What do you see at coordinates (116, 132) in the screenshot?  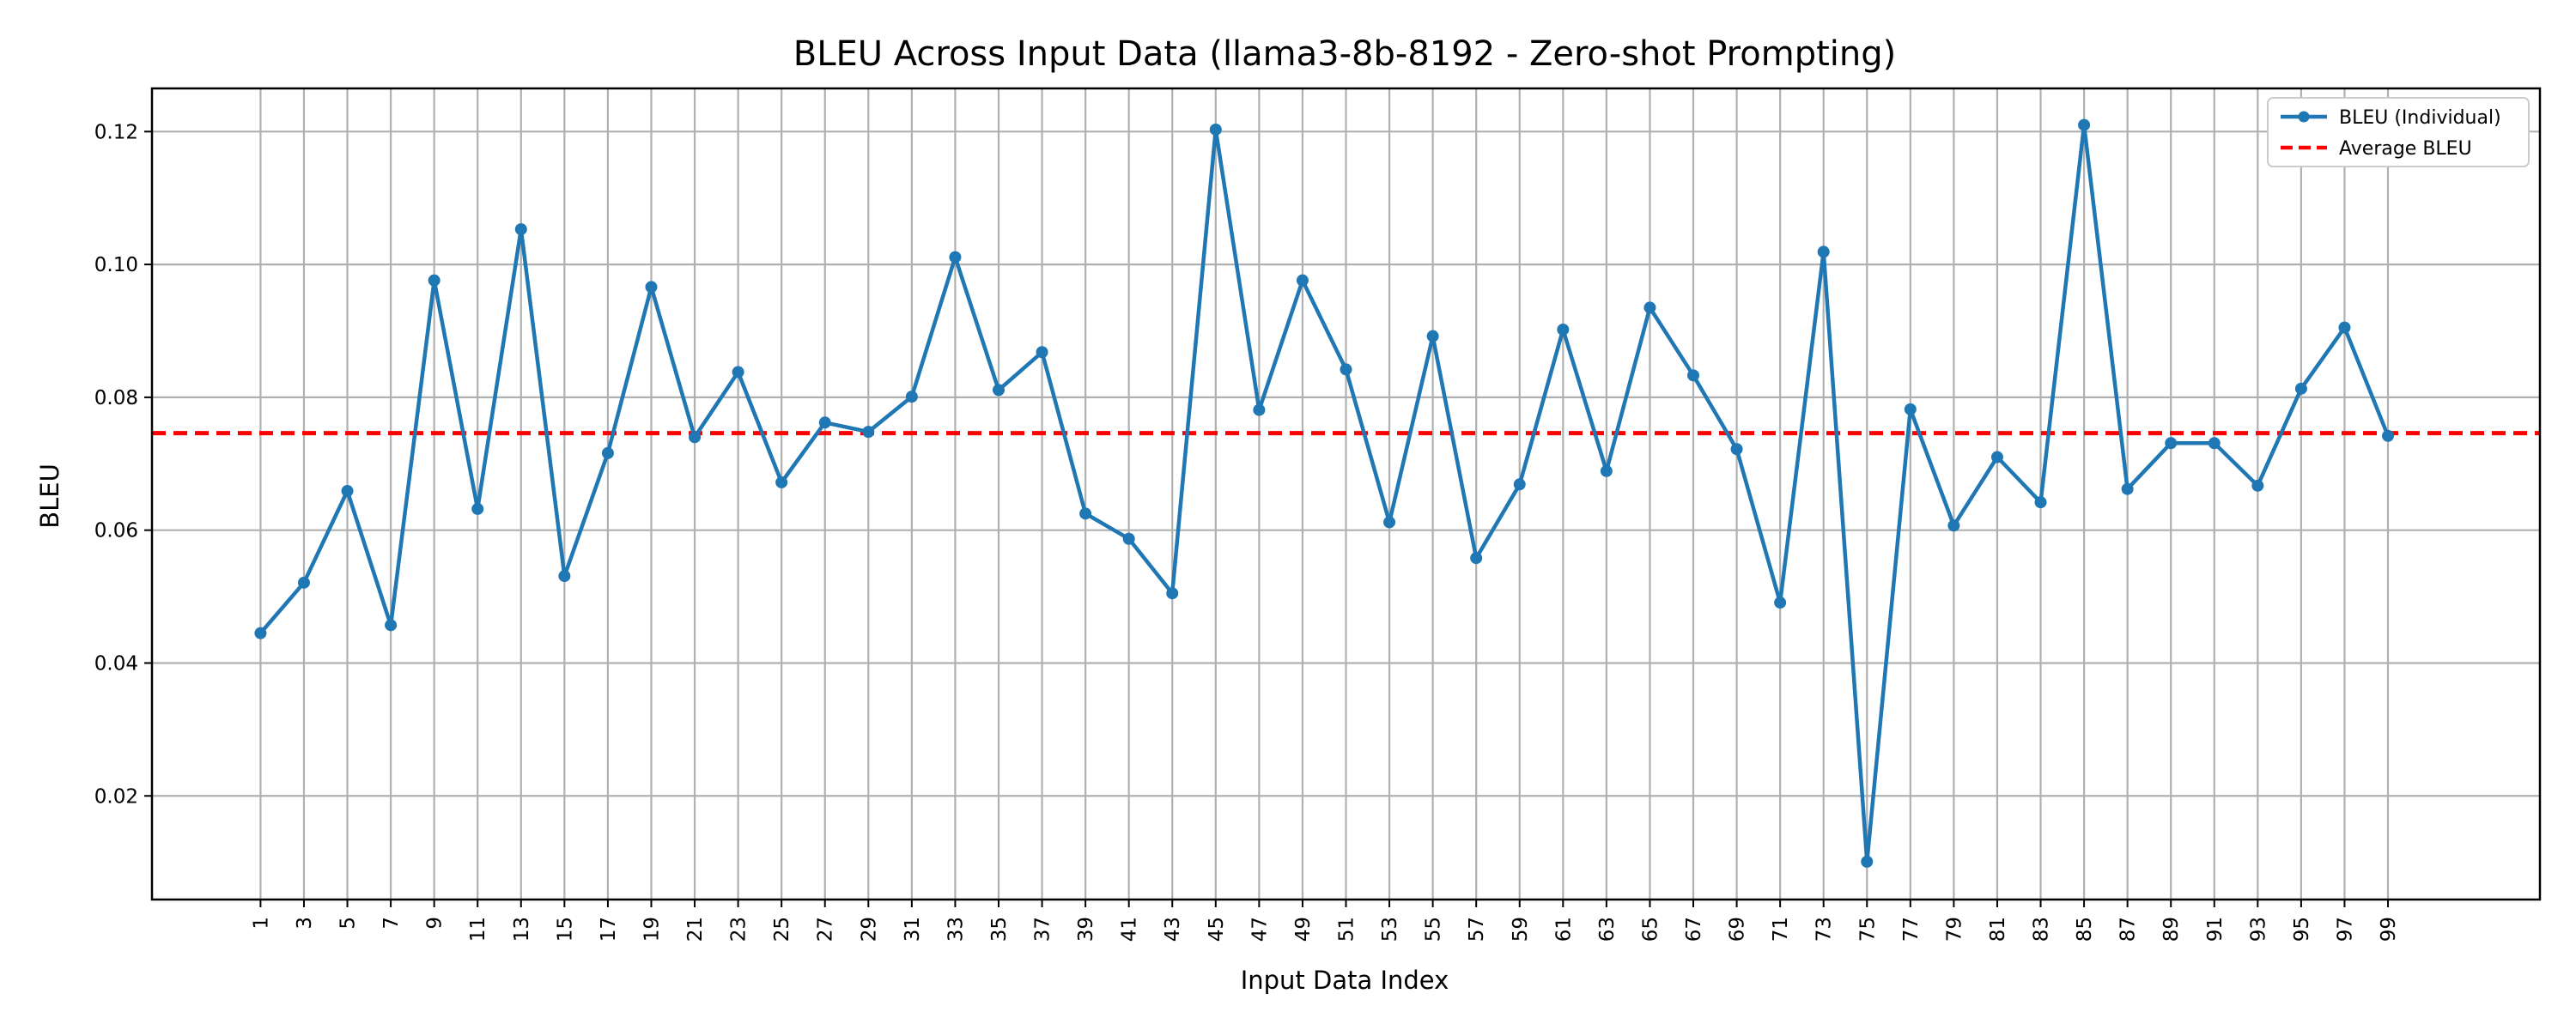 I see `y-tick-label: 0.12` at bounding box center [116, 132].